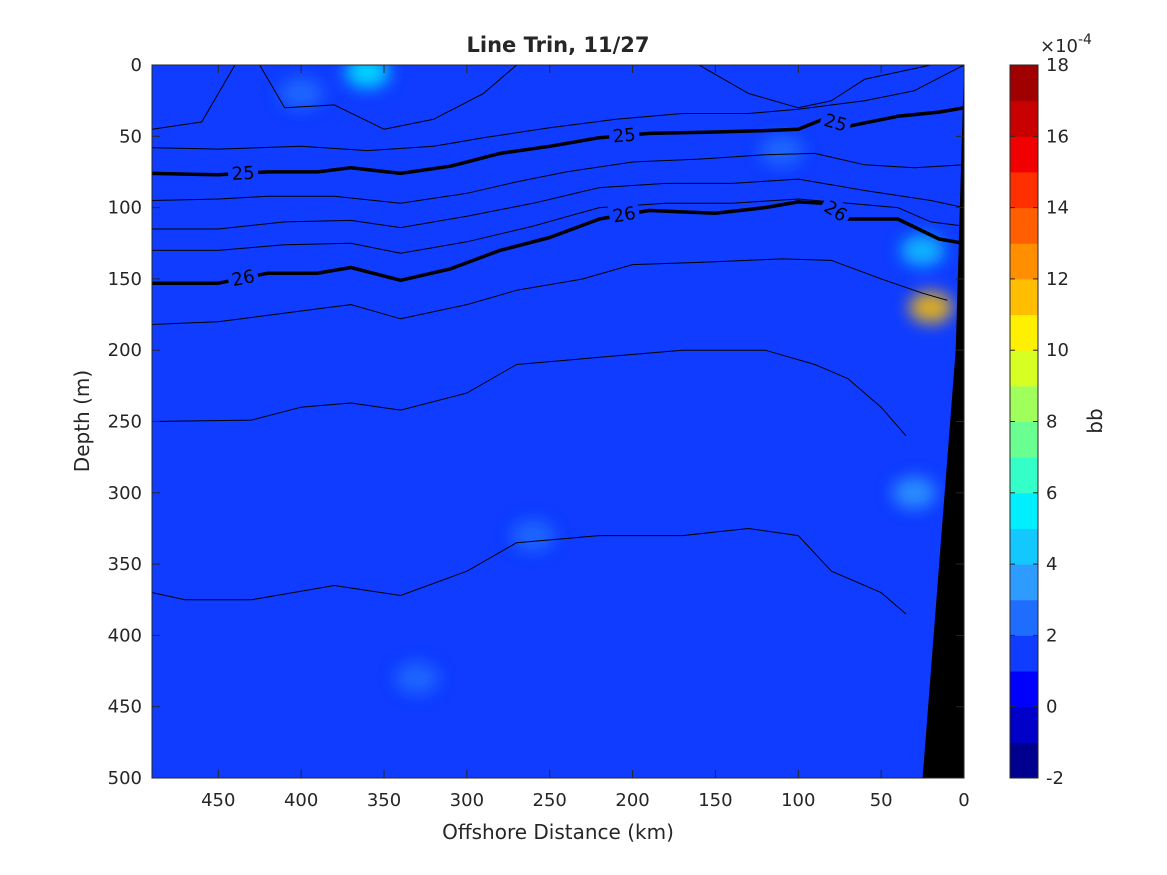 The width and height of the screenshot is (1167, 875). I want to click on y-tick-label: 0, so click(136, 65).